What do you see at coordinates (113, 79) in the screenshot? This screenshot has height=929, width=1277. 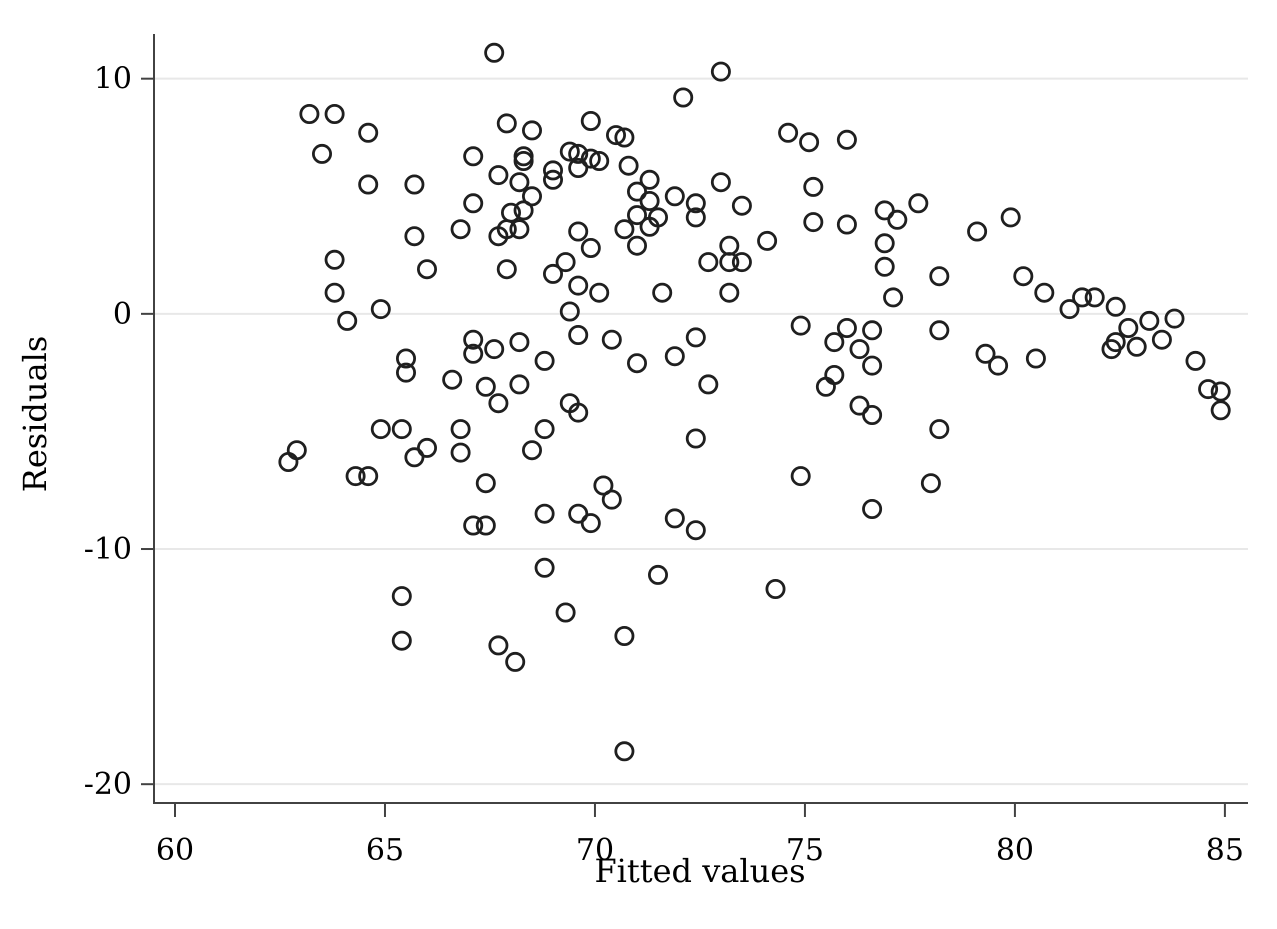 I see `y-tick-label: 10` at bounding box center [113, 79].